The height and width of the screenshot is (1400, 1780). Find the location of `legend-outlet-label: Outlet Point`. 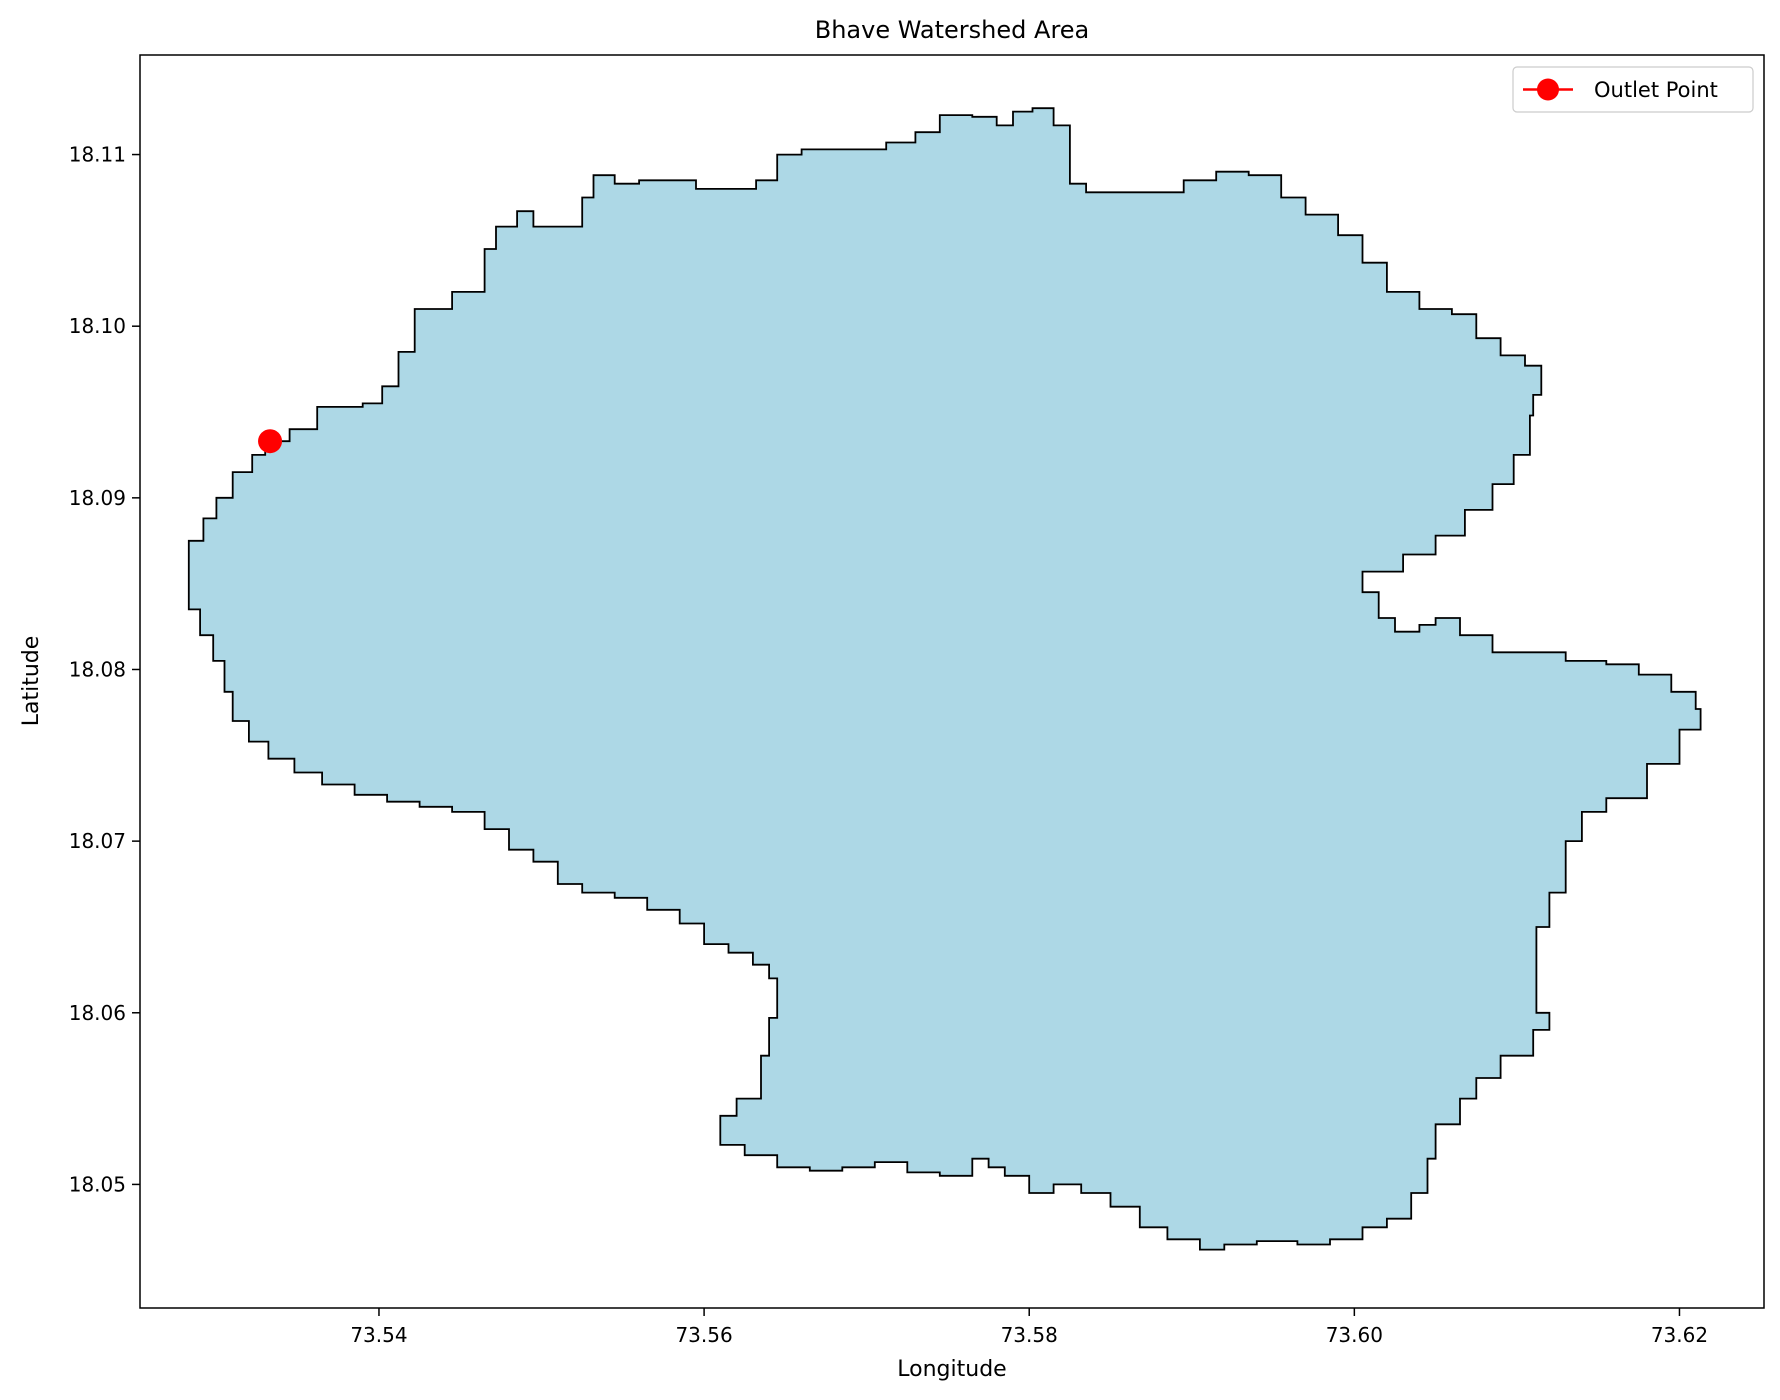

legend-outlet-label: Outlet Point is located at coordinates (1656, 90).